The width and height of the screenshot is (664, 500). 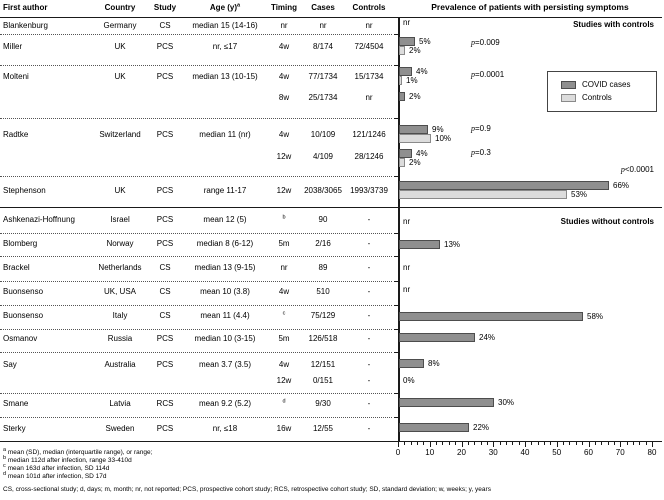 I want to click on x-axis-tick-label: 20, so click(x=461, y=452).